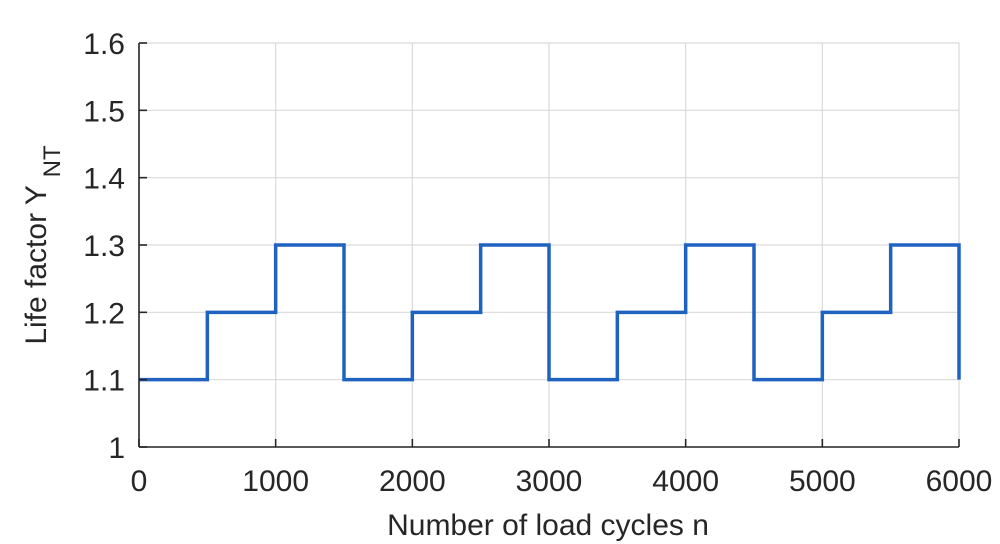  Describe the element at coordinates (548, 525) in the screenshot. I see `x-axis-title: Number of load cycles n` at that location.